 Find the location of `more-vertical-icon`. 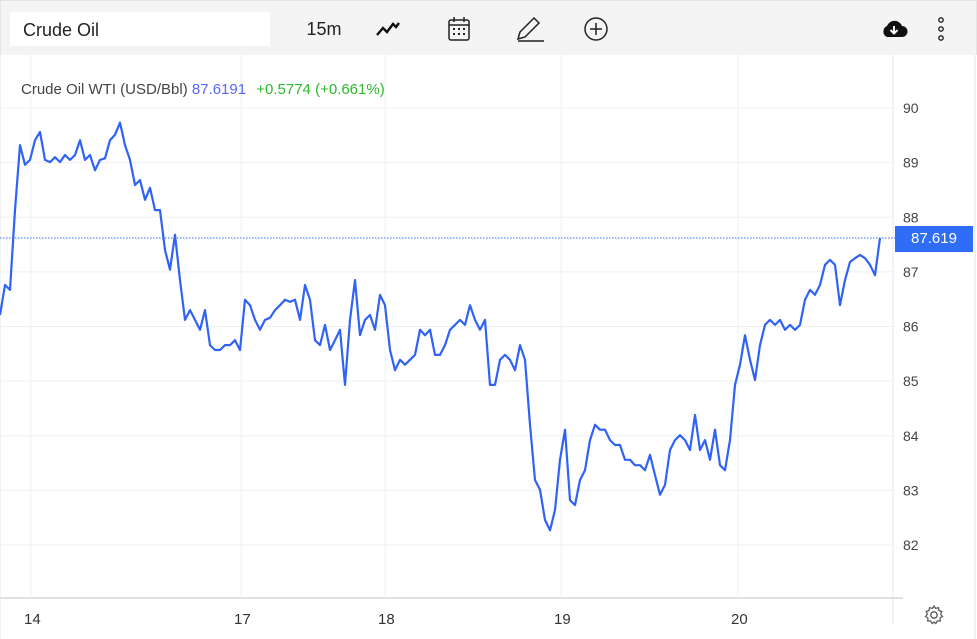

more-vertical-icon is located at coordinates (941, 29).